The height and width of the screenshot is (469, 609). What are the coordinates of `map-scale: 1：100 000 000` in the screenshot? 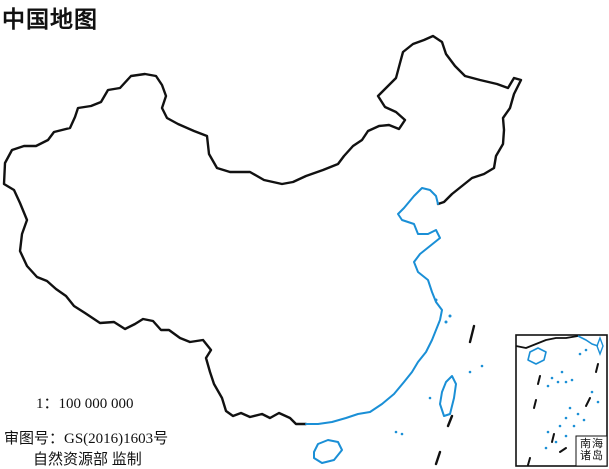 It's located at (85, 404).